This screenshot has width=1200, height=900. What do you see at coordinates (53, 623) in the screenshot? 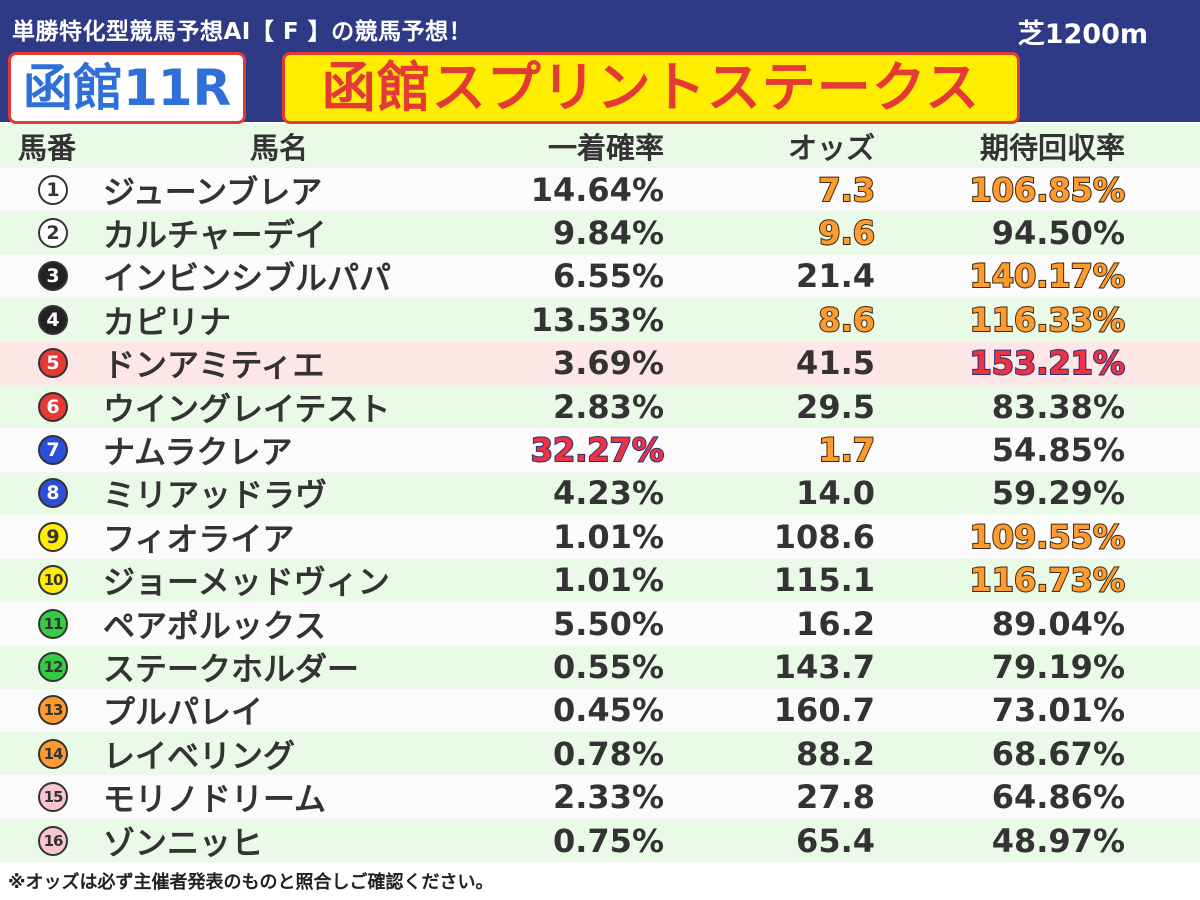
I see `horse-number-cell: 11` at bounding box center [53, 623].